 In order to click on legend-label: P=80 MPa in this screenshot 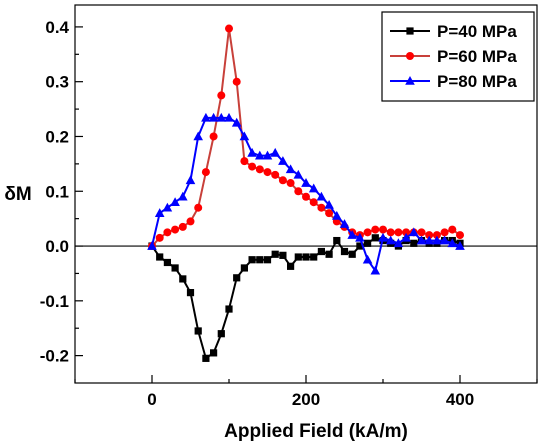, I will do `click(477, 81)`.